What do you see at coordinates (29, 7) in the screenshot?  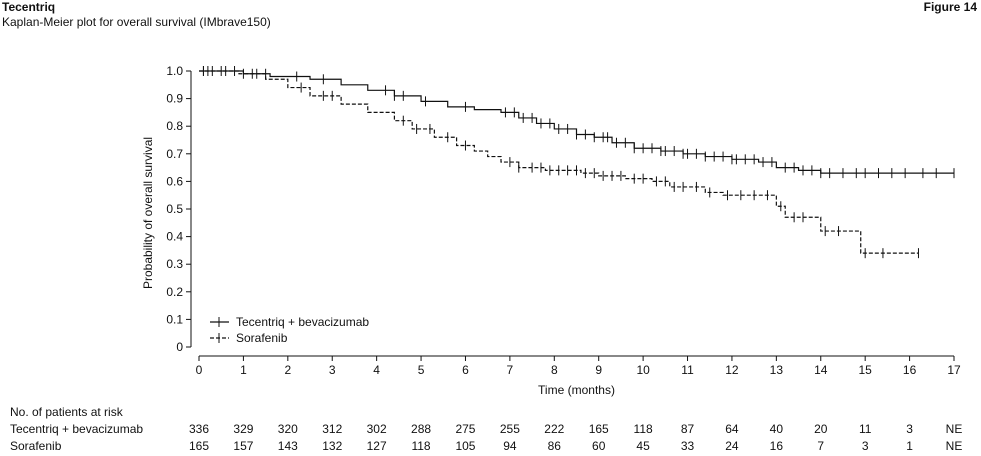 I see `document-brand: Tecentriq` at bounding box center [29, 7].